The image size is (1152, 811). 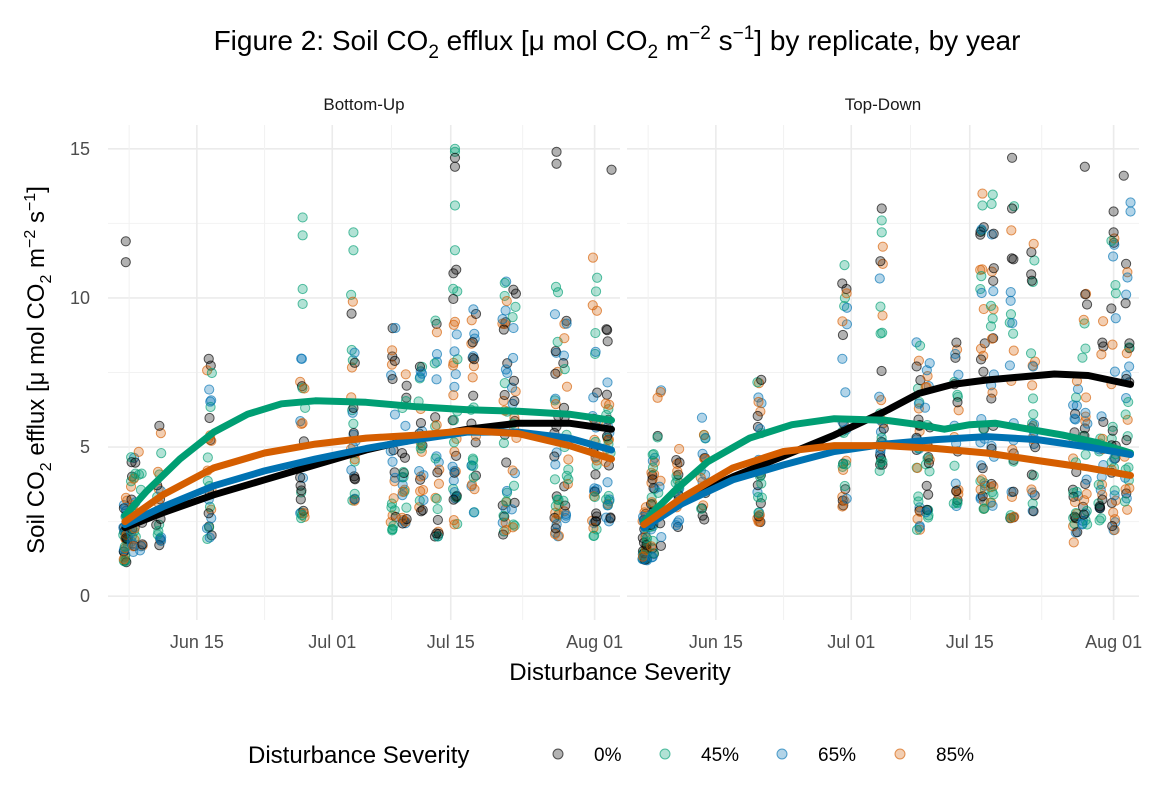 I want to click on smooth-line-45pct, so click(x=887, y=470).